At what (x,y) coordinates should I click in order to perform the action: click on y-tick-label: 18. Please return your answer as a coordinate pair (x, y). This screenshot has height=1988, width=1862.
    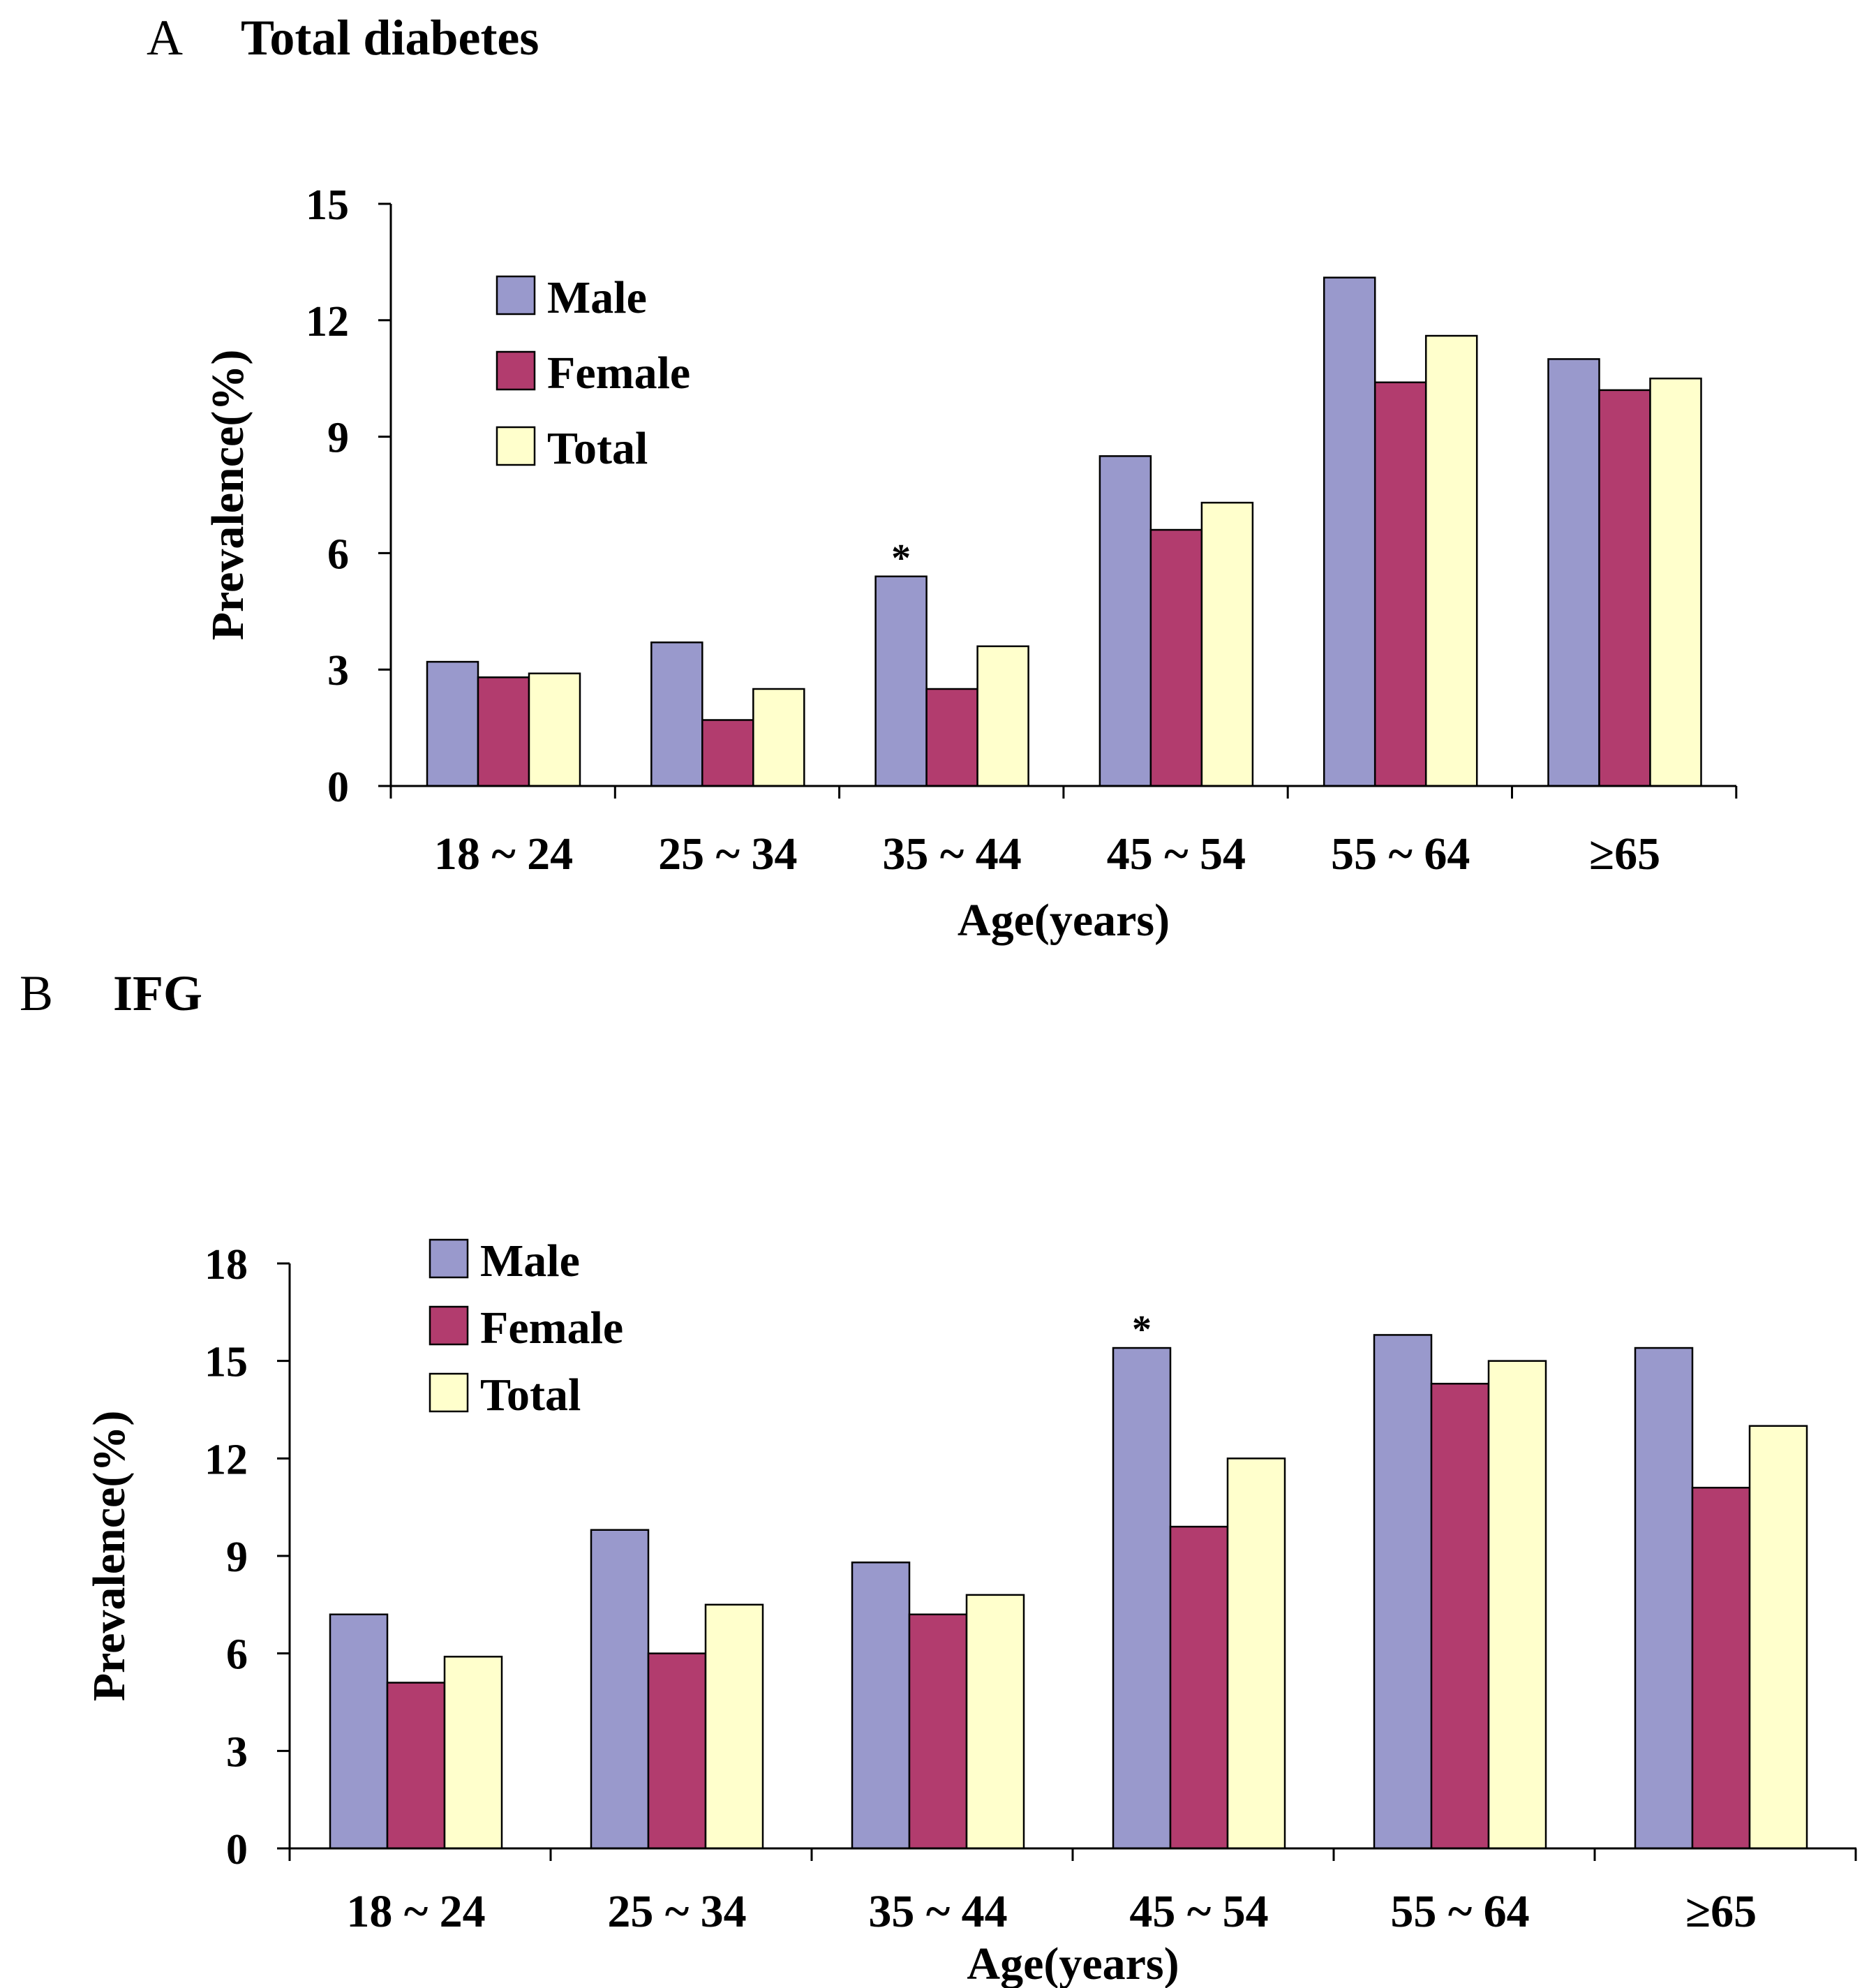
    Looking at the image, I should click on (226, 1265).